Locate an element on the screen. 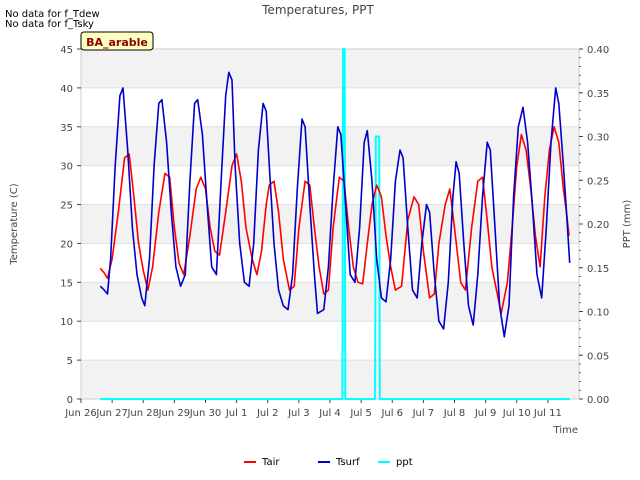 This screenshot has height=480, width=640. site-badge: BA_arable is located at coordinates (117, 41).